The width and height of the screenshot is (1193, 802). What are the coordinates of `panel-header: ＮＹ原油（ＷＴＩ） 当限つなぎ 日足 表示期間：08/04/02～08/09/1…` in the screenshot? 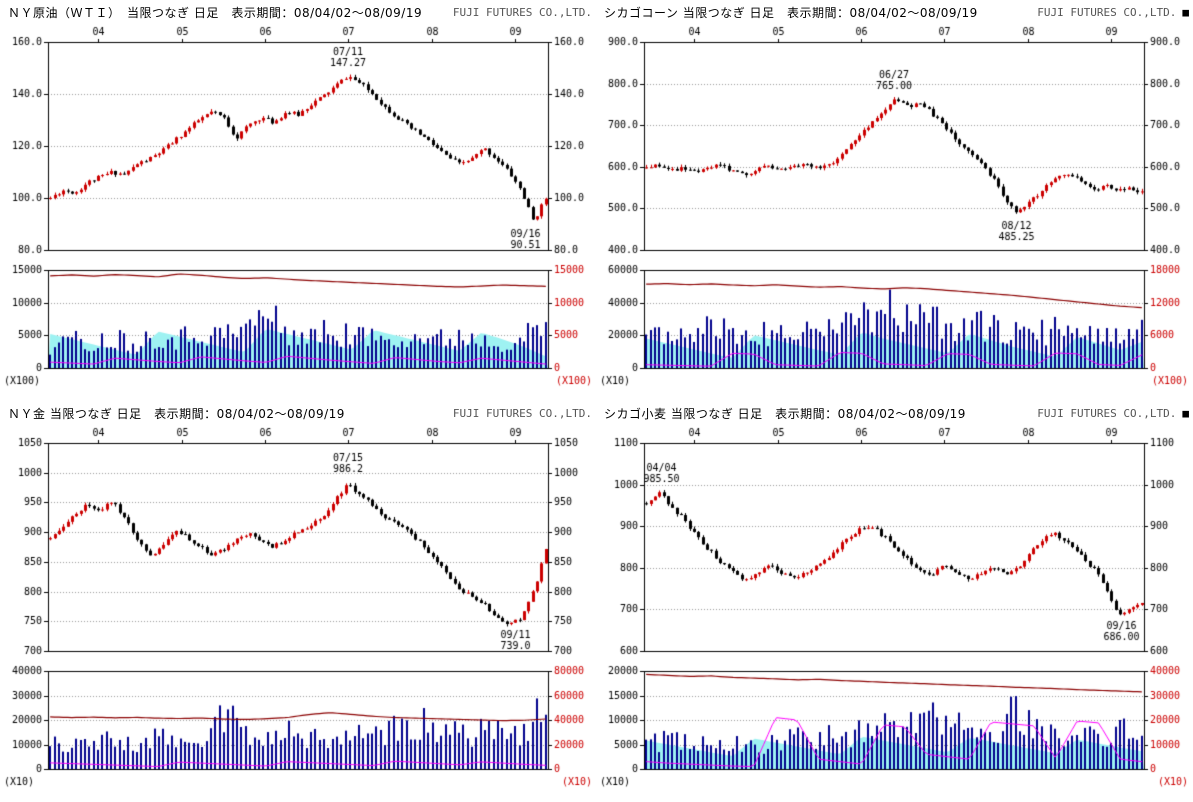 It's located at (299, 12).